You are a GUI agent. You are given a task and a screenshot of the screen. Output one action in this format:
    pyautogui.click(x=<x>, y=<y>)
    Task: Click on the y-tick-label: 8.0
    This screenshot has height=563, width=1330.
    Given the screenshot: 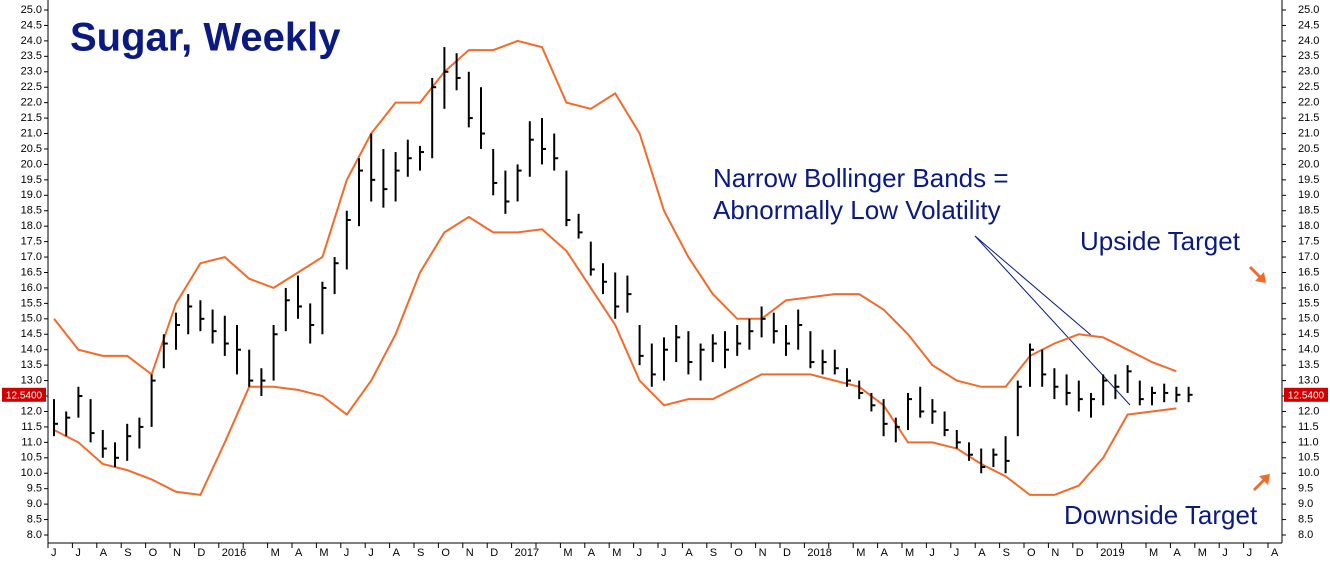 What is the action you would take?
    pyautogui.click(x=34, y=535)
    